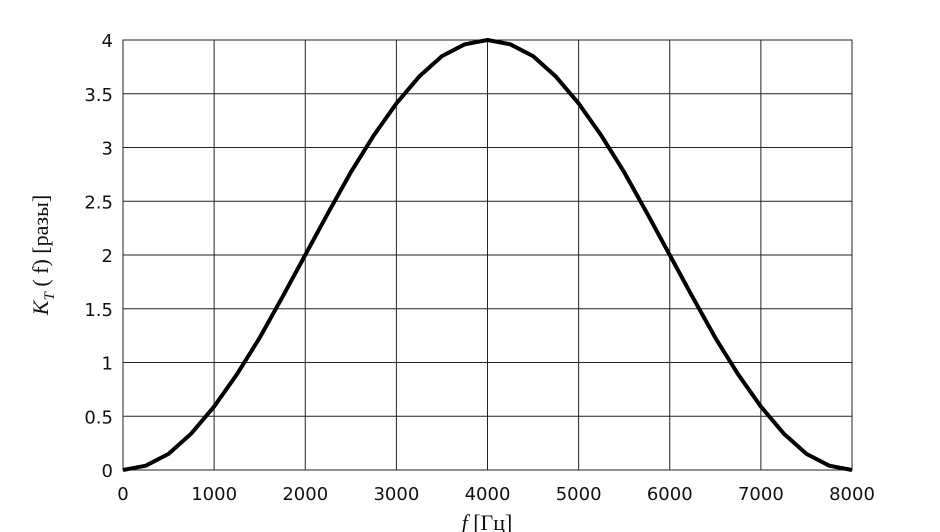 The image size is (940, 532). I want to click on x-tick-label: 3000, so click(396, 494).